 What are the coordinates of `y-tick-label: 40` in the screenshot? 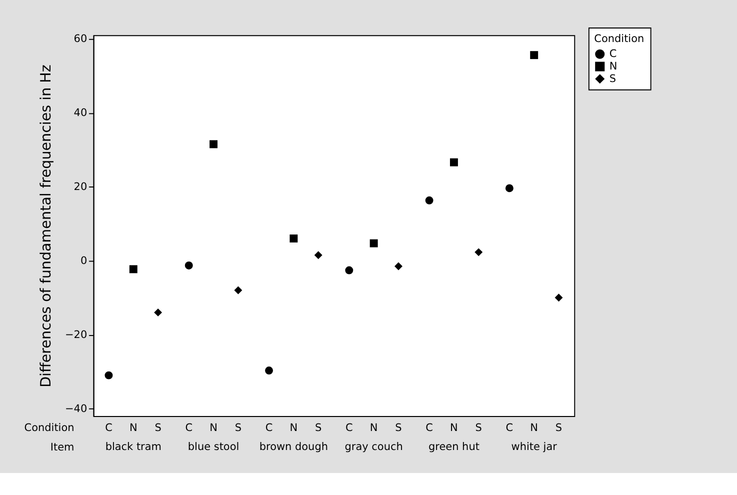 It's located at (81, 113).